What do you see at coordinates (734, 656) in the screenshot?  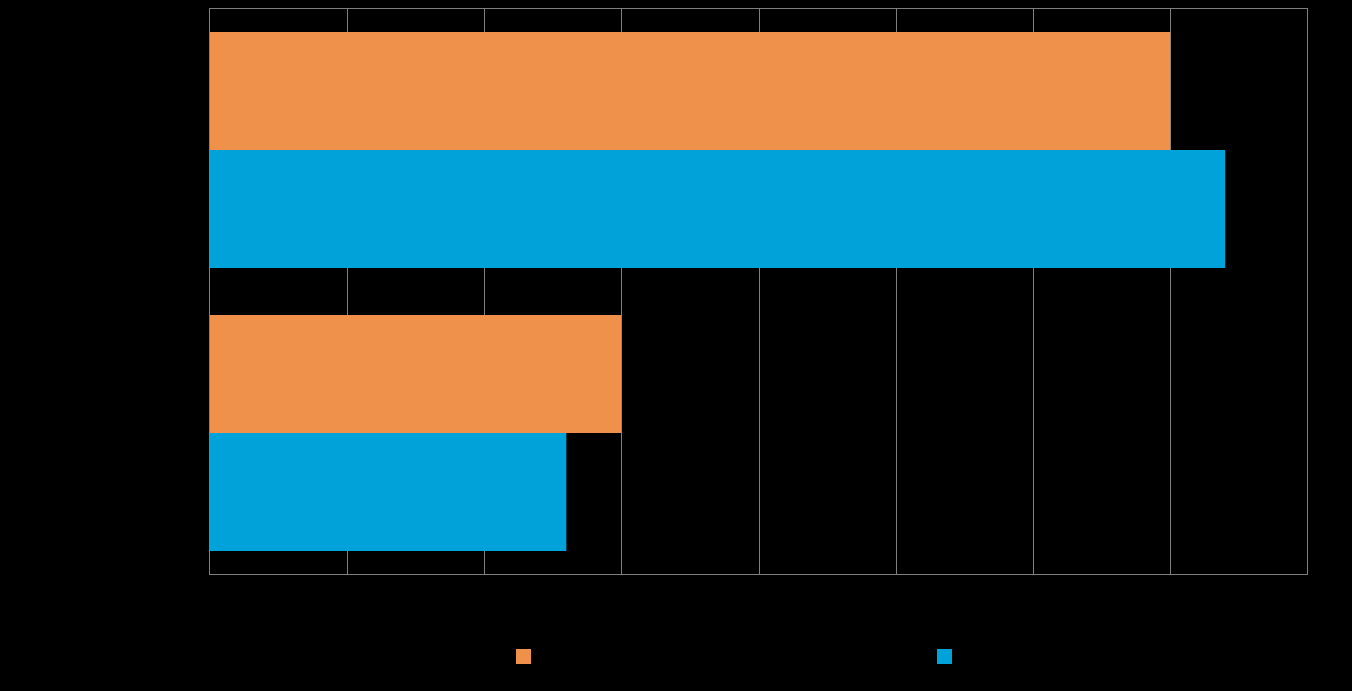 I see `legend` at bounding box center [734, 656].